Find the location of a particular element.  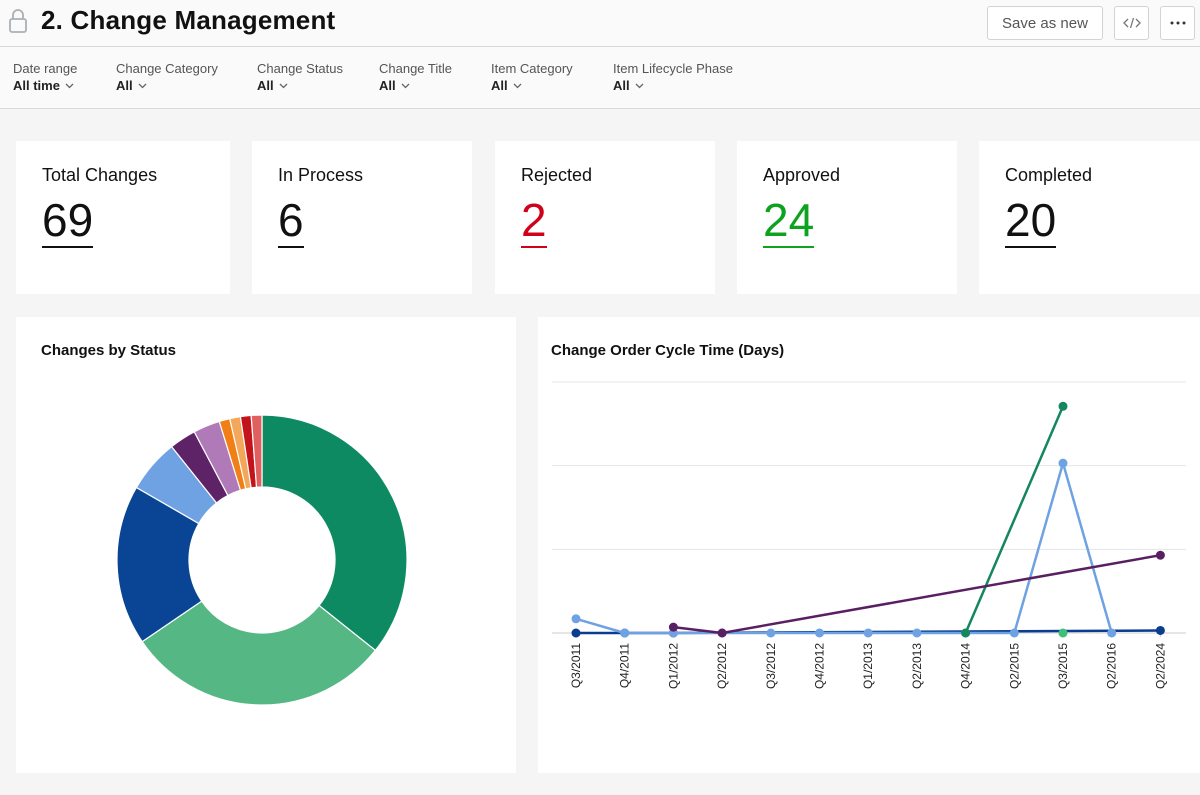

save-as-new-button: Save as new is located at coordinates (1045, 23).